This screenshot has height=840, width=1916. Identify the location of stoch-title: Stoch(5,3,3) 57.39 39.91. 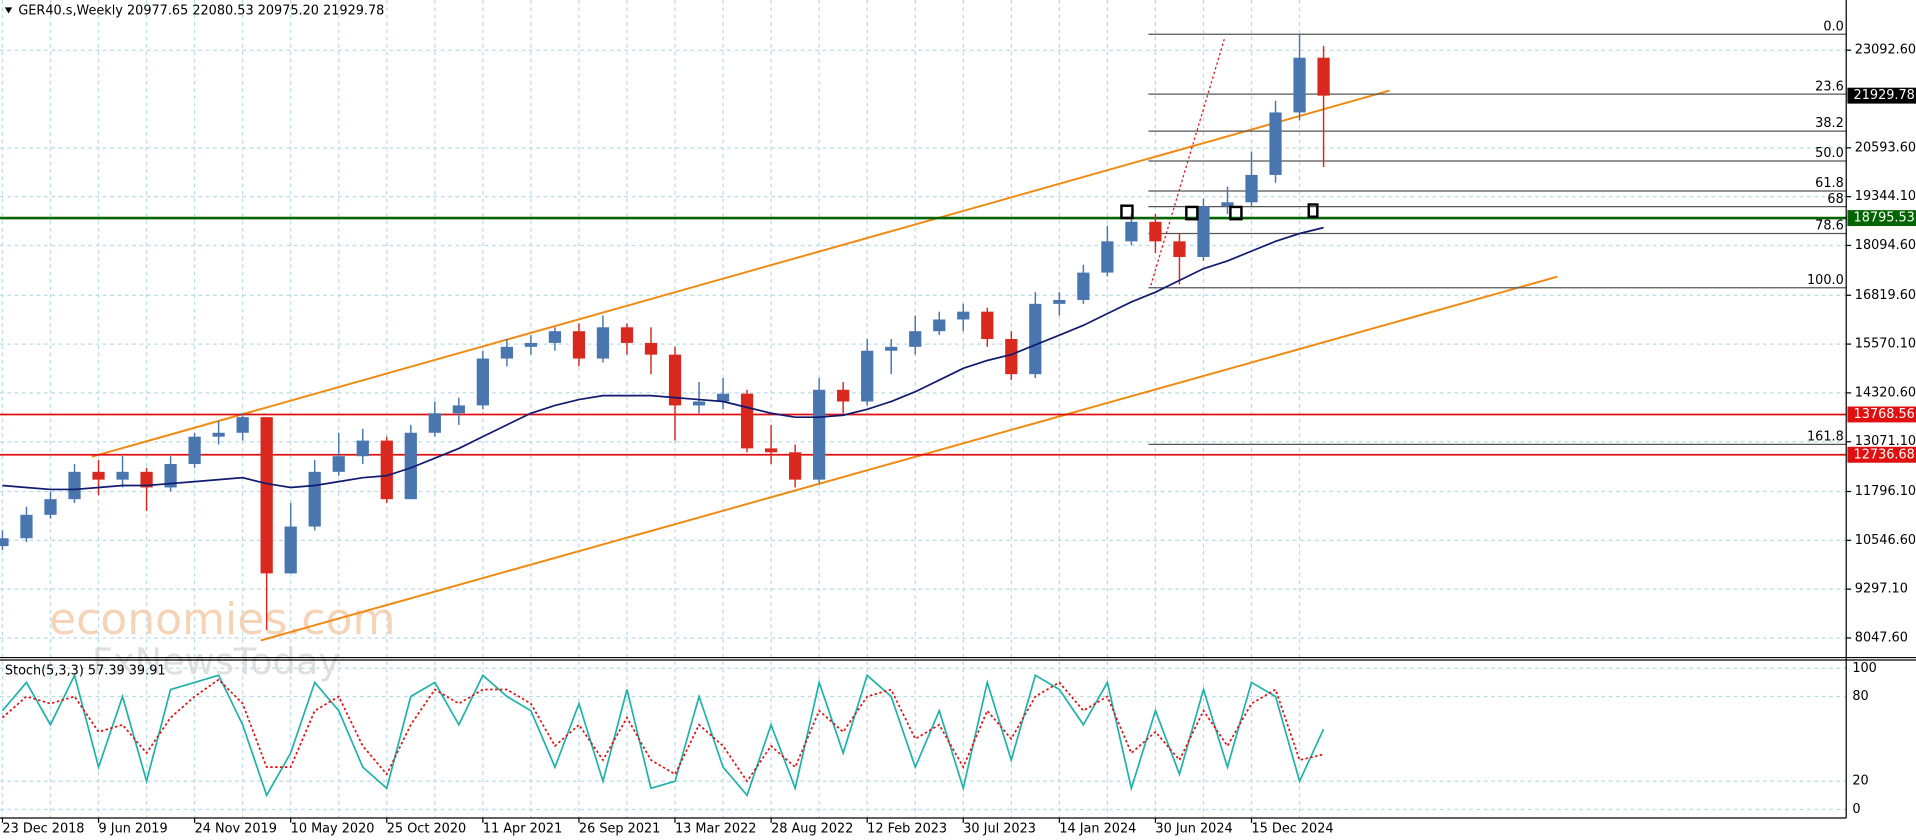
(85, 671).